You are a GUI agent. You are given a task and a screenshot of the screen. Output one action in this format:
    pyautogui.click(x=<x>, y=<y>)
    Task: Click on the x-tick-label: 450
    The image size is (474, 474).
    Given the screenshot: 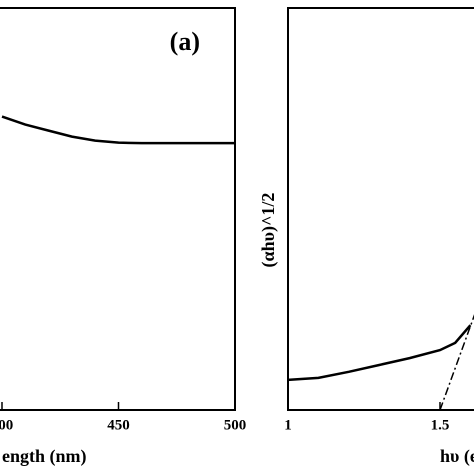 What is the action you would take?
    pyautogui.click(x=118, y=425)
    